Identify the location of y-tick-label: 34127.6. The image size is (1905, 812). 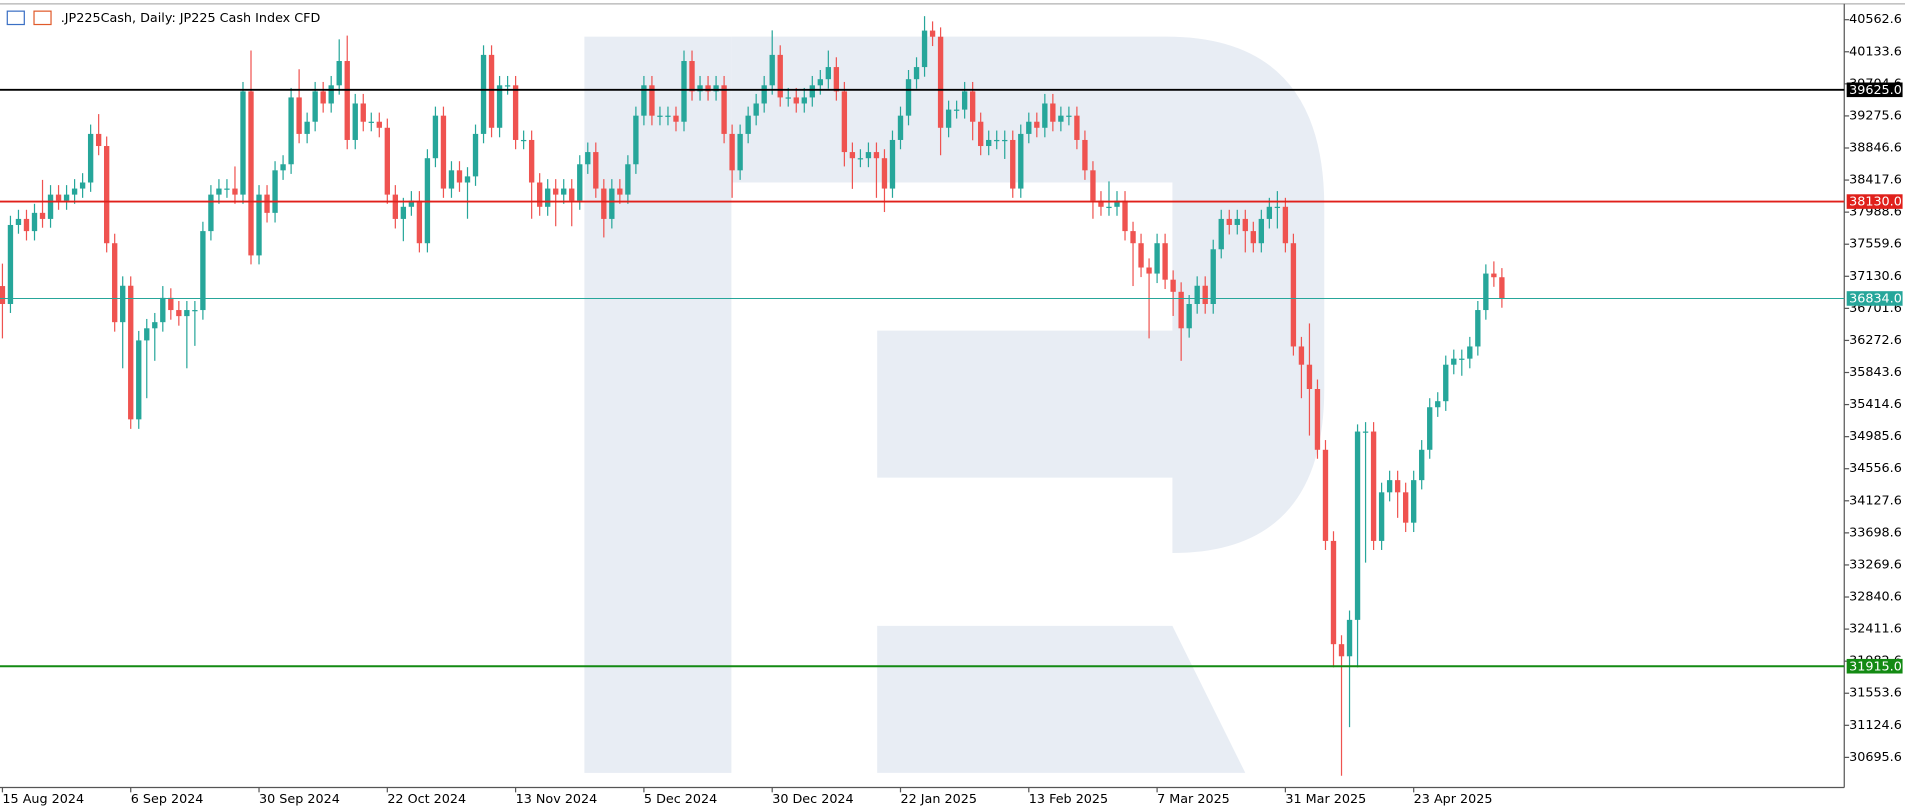
(1875, 500).